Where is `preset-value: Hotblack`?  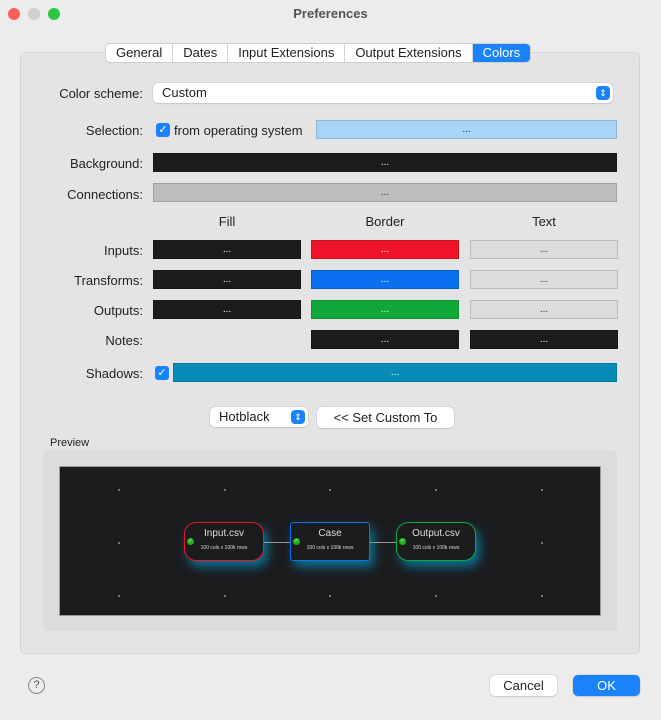 preset-value: Hotblack is located at coordinates (244, 416).